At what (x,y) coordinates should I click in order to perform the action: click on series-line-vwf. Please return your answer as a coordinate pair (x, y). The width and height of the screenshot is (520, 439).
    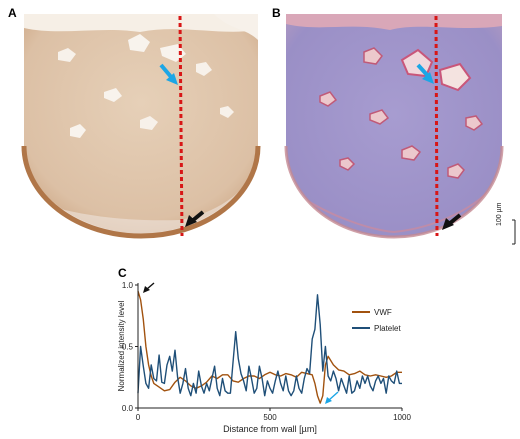
    Looking at the image, I should click on (269, 347).